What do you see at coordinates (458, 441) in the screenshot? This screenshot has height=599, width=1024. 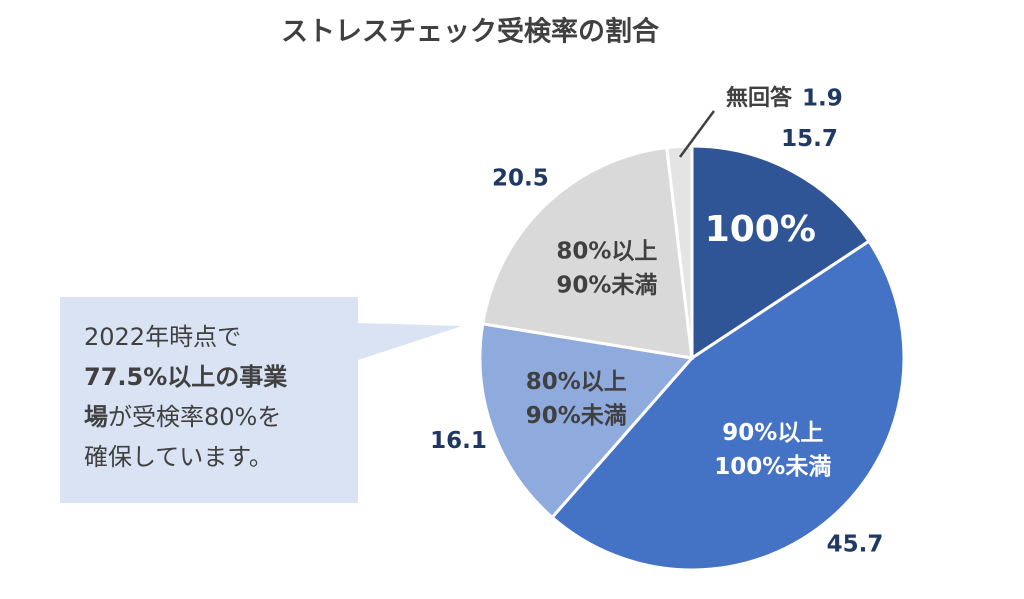 I see `value-label: 16.1` at bounding box center [458, 441].